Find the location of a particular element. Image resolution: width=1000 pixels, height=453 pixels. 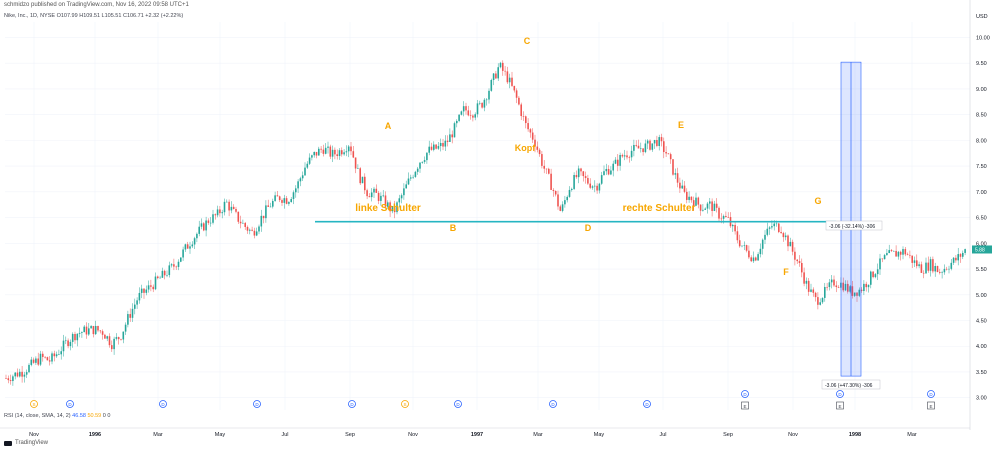

measure-bottom-label: -3.06 (+47.30%) -306 is located at coordinates (849, 386).